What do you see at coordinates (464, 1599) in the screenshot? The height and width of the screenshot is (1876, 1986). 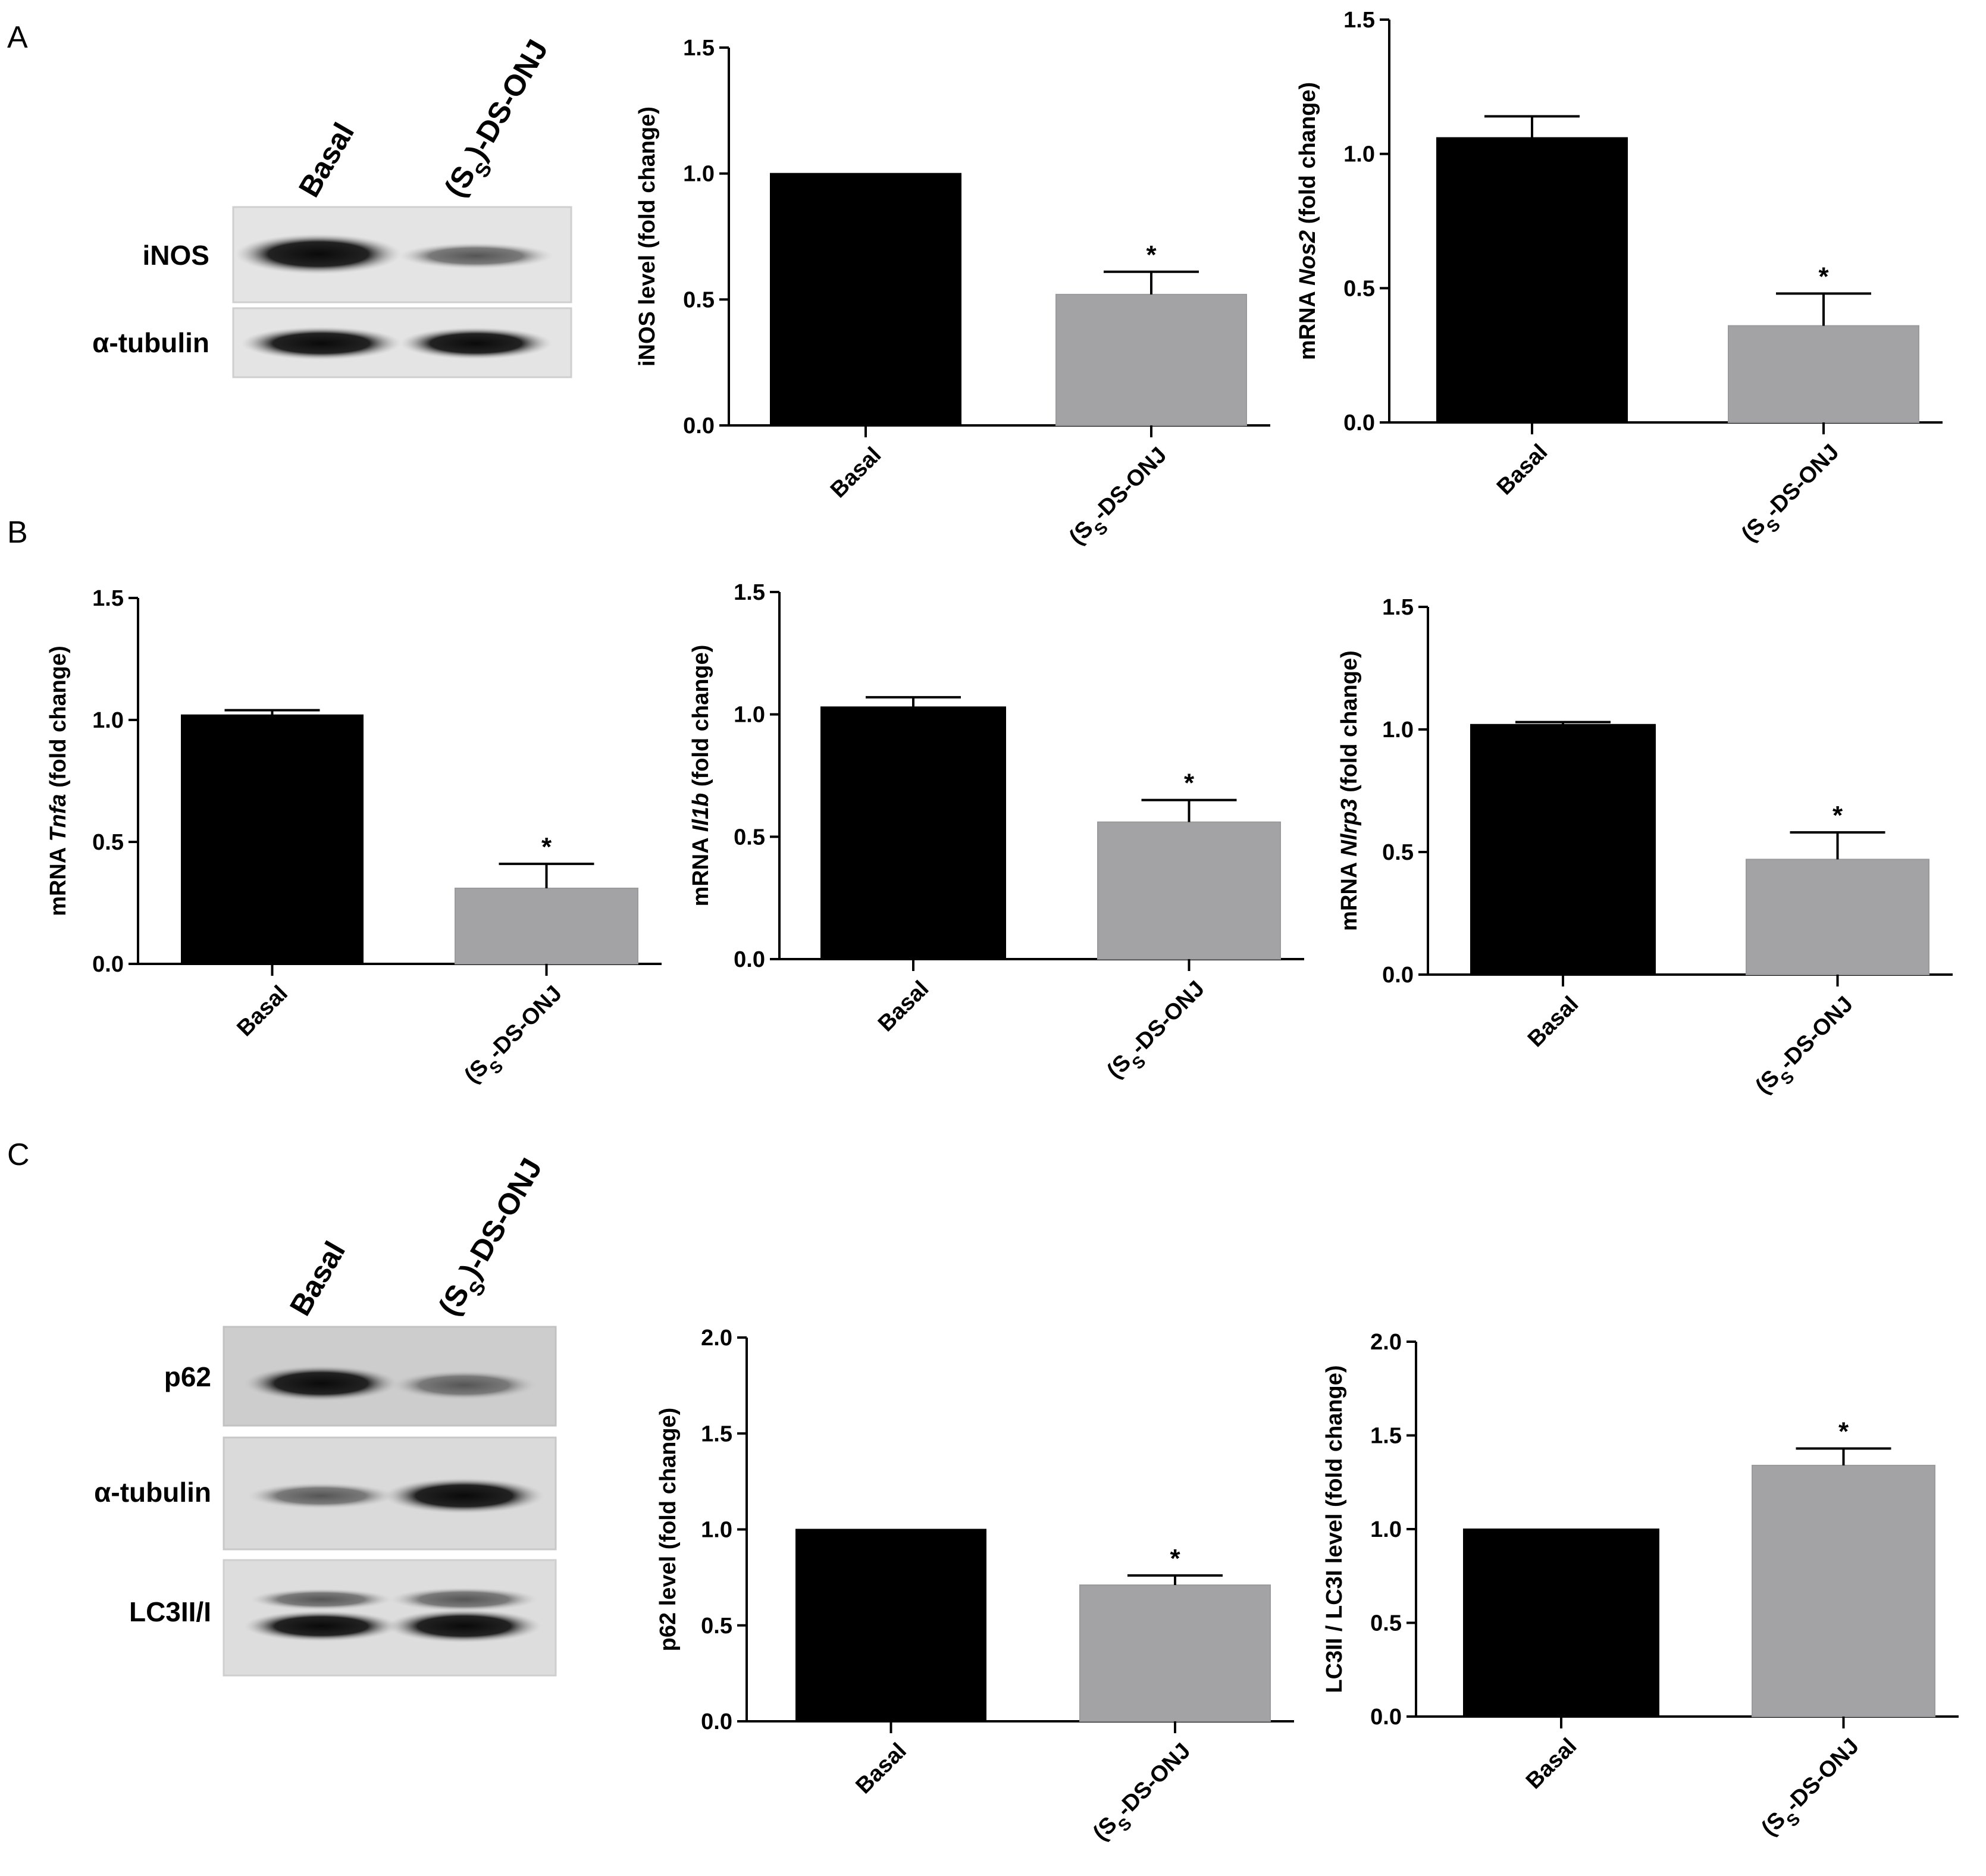 I see `blot-c-band-lc3i-treated` at bounding box center [464, 1599].